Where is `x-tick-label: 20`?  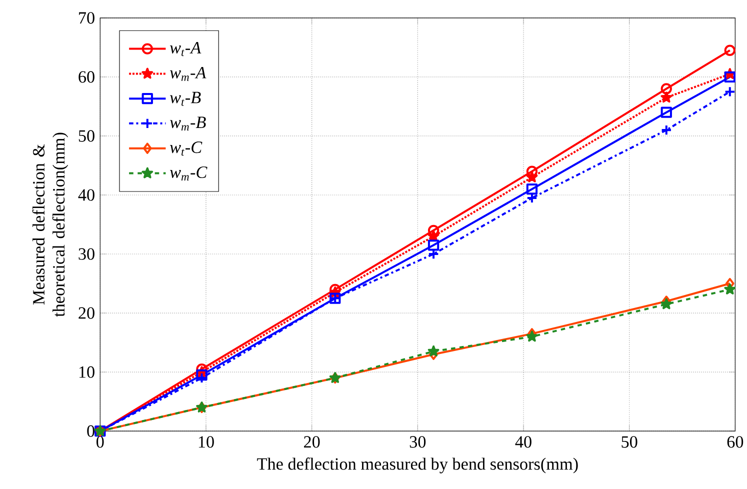 x-tick-label: 20 is located at coordinates (312, 442).